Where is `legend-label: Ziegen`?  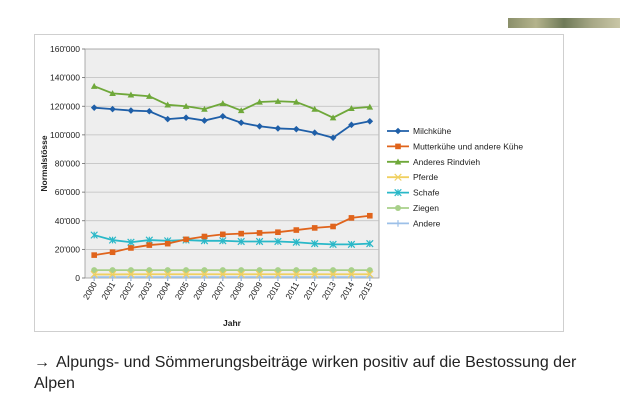
legend-label: Ziegen is located at coordinates (426, 208).